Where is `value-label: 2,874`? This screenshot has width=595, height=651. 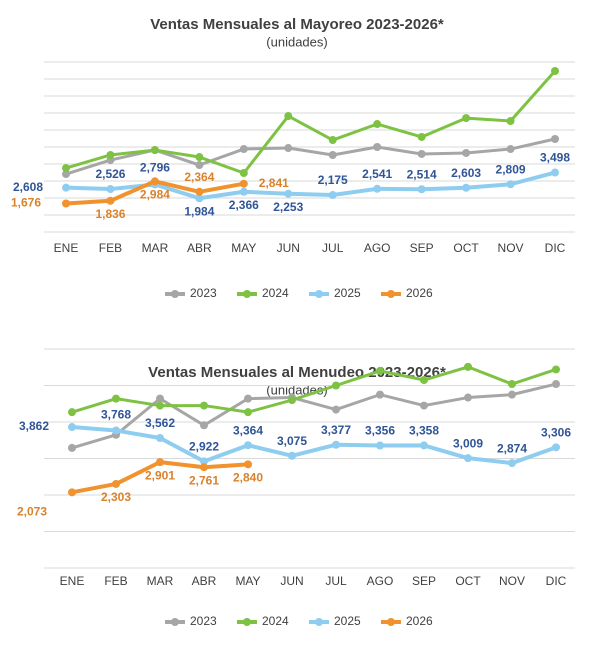
value-label: 2,874 is located at coordinates (512, 448).